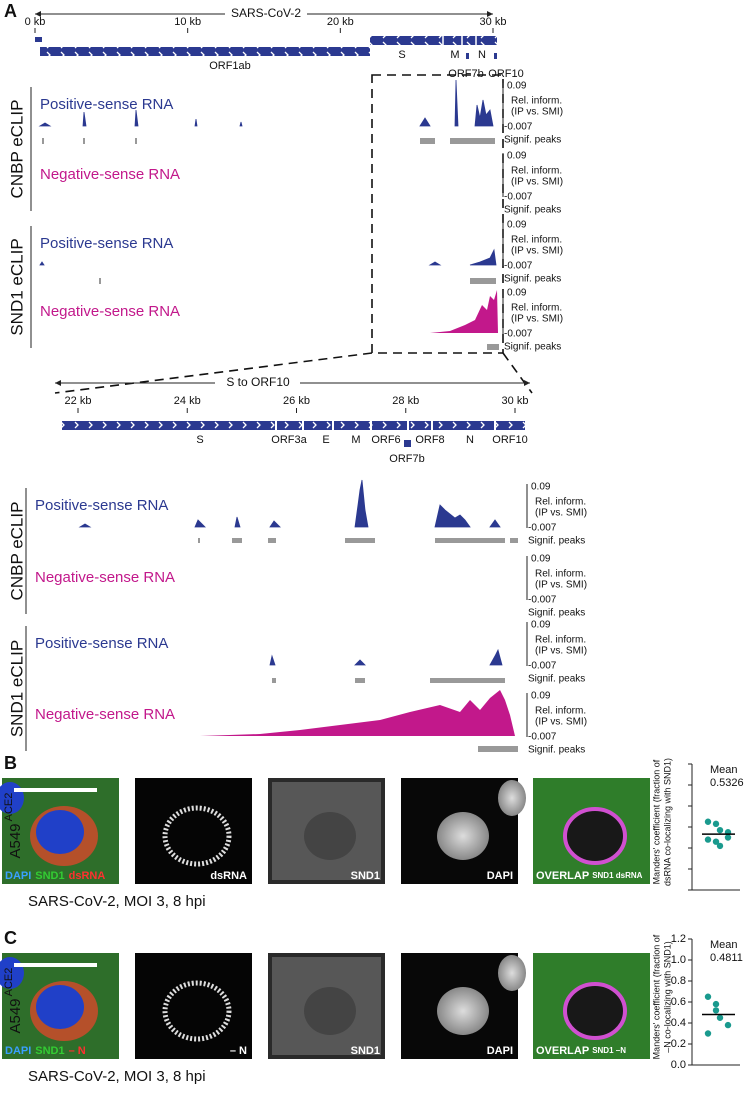 Image resolution: width=747 pixels, height=1099 pixels. What do you see at coordinates (678, 1002) in the screenshot?
I see `y-tick-label: 0.6` at bounding box center [678, 1002].